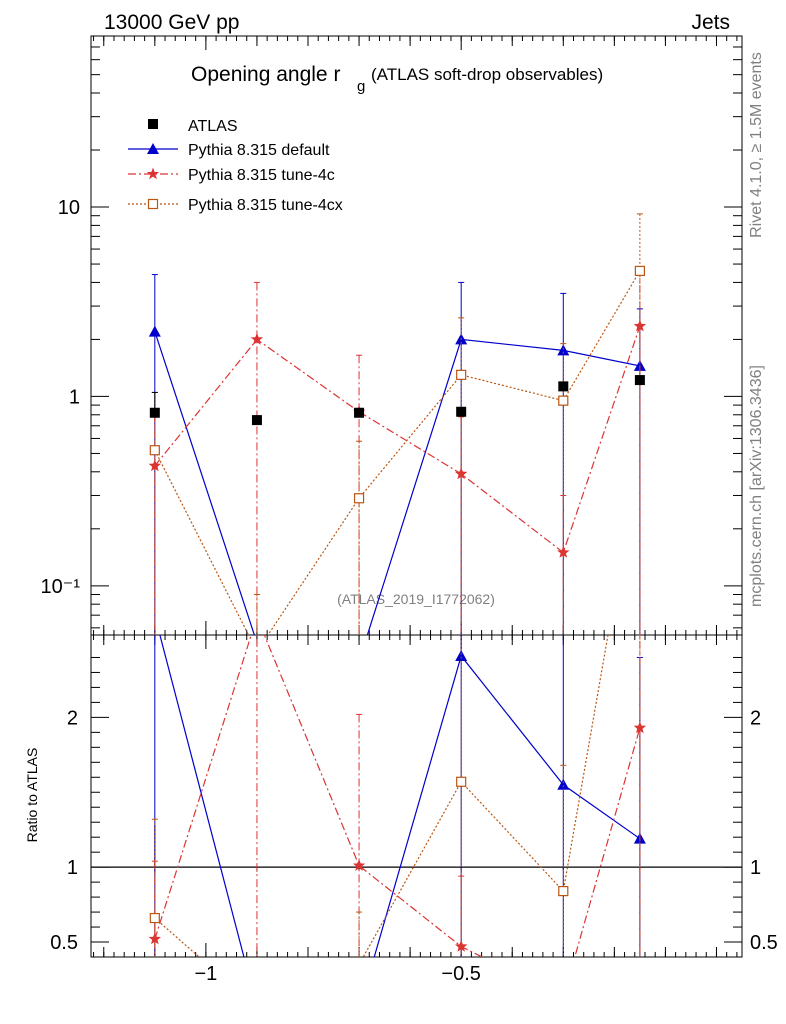  Describe the element at coordinates (171, 22) in the screenshot. I see `energy-label: 13000 GeV pp` at that location.